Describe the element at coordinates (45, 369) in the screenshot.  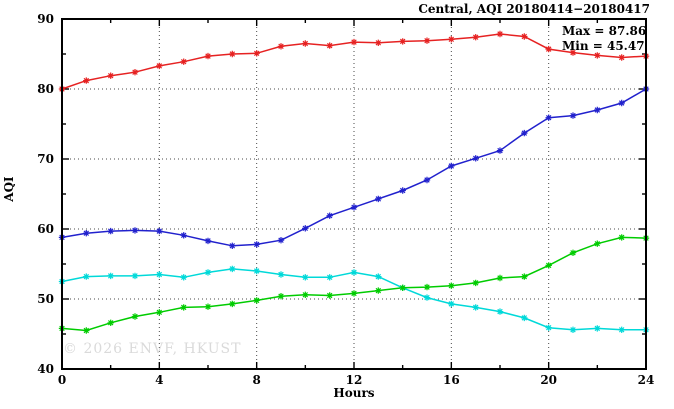
I see `y-tick-label: 40` at that location.